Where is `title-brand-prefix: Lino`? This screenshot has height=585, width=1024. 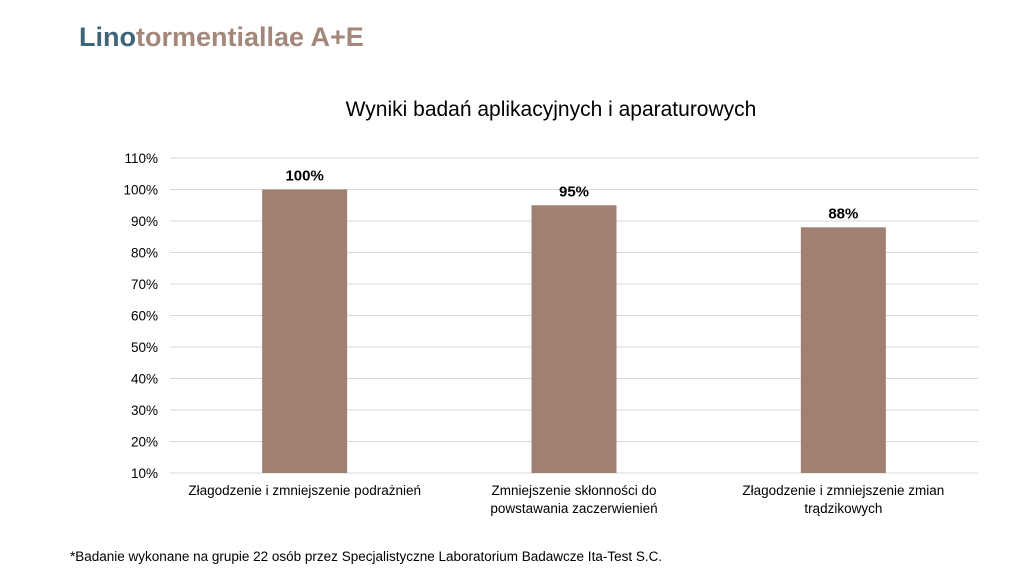 title-brand-prefix: Lino is located at coordinates (107, 37).